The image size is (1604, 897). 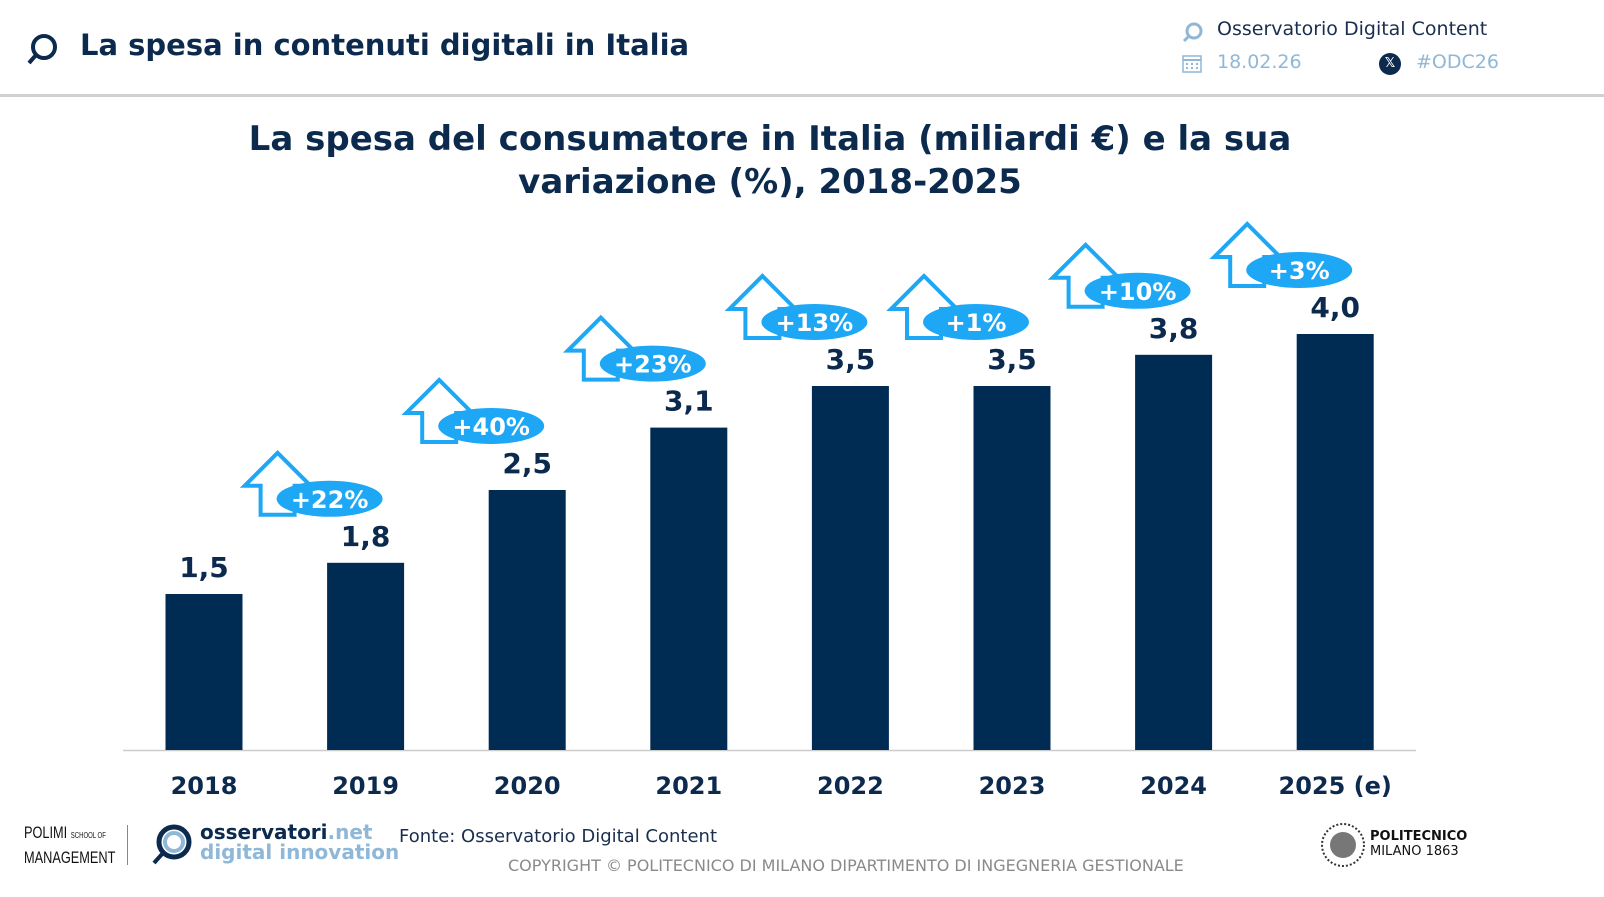 I want to click on growth-label: +22%, so click(x=330, y=500).